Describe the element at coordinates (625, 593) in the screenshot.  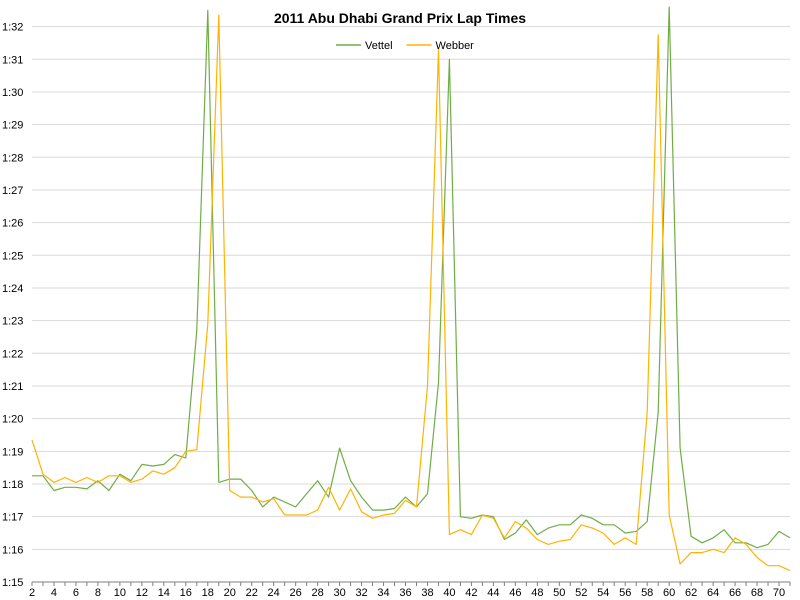
I see `x-tick-label: 56` at that location.